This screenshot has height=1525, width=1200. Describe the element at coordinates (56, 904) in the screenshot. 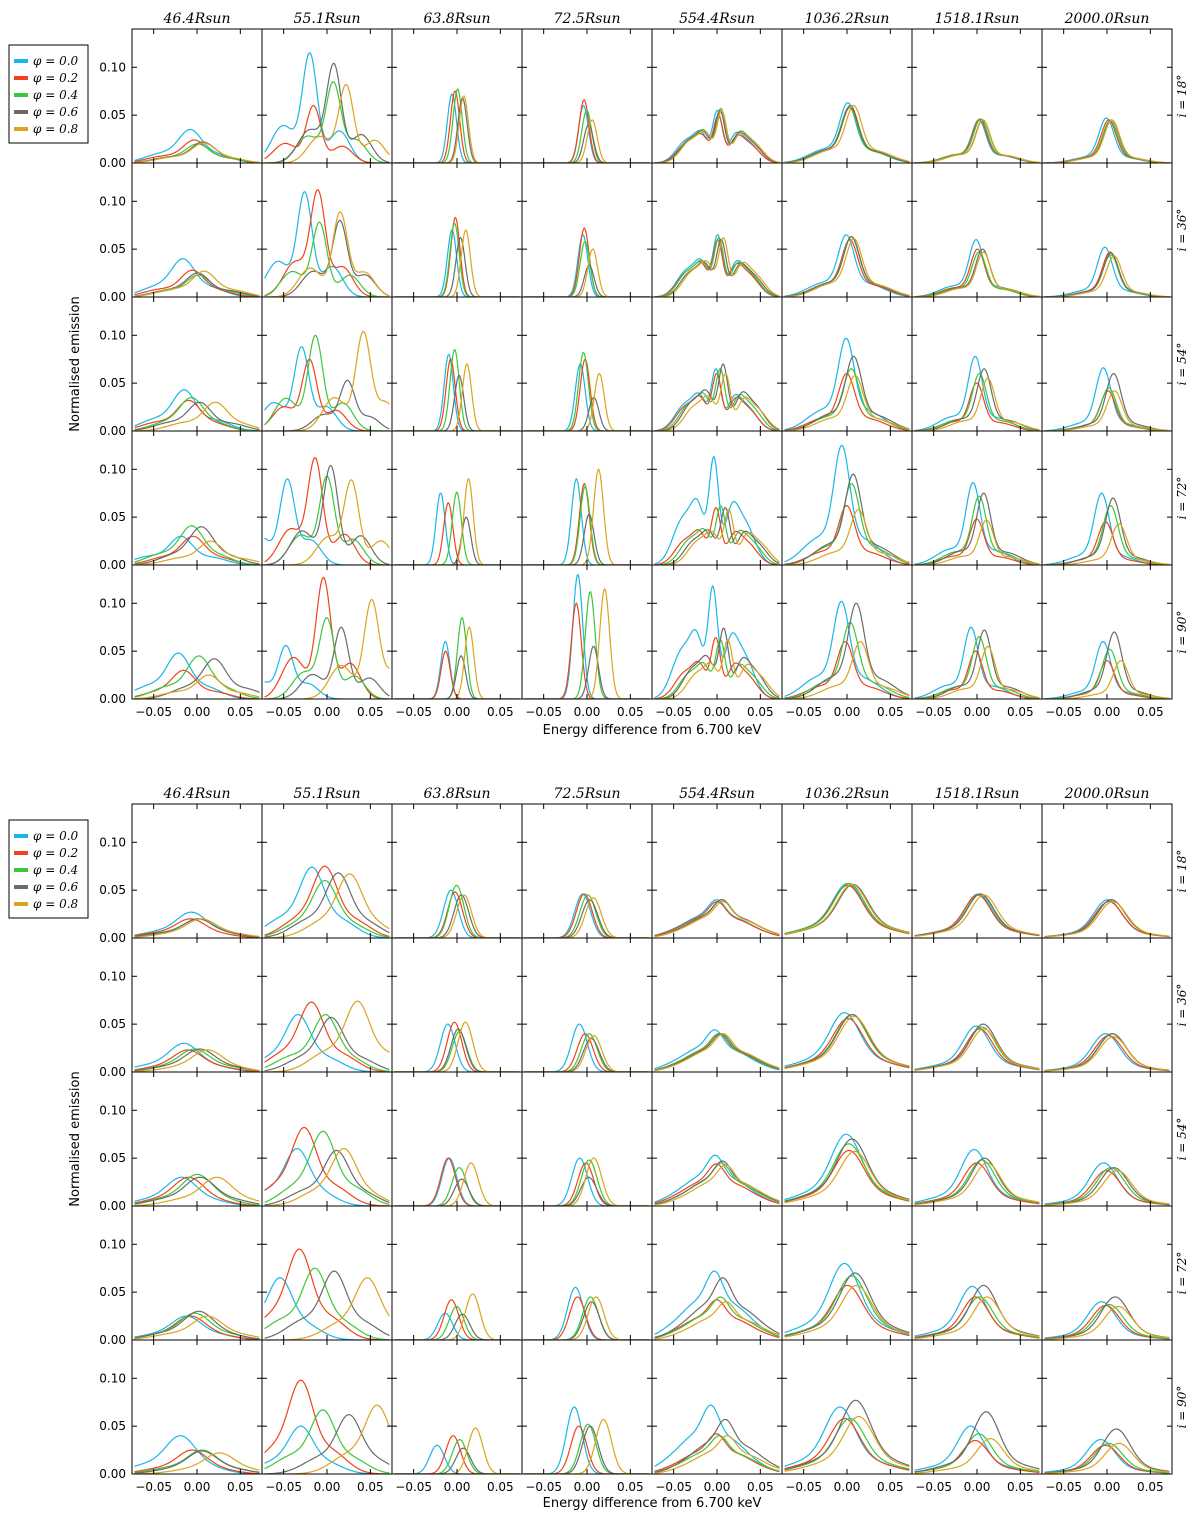

I see `legend-label: φ = 0.8` at that location.